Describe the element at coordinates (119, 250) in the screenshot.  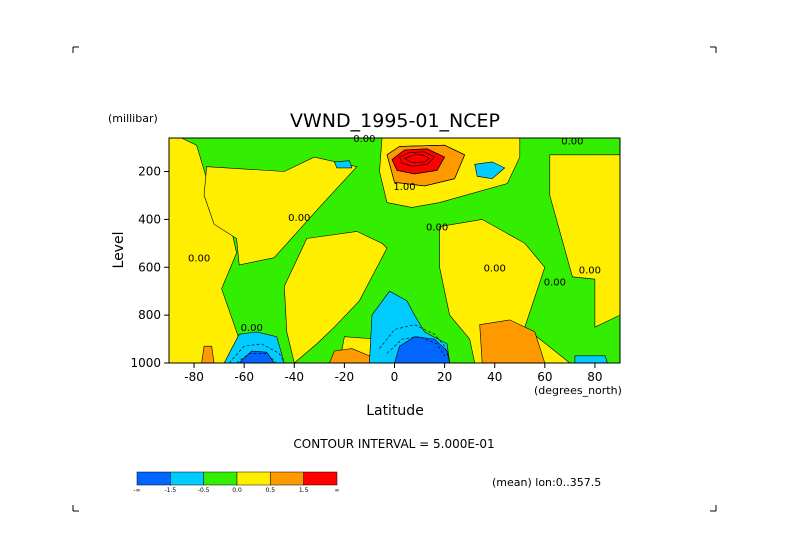
I see `y-axis-label: Level` at that location.